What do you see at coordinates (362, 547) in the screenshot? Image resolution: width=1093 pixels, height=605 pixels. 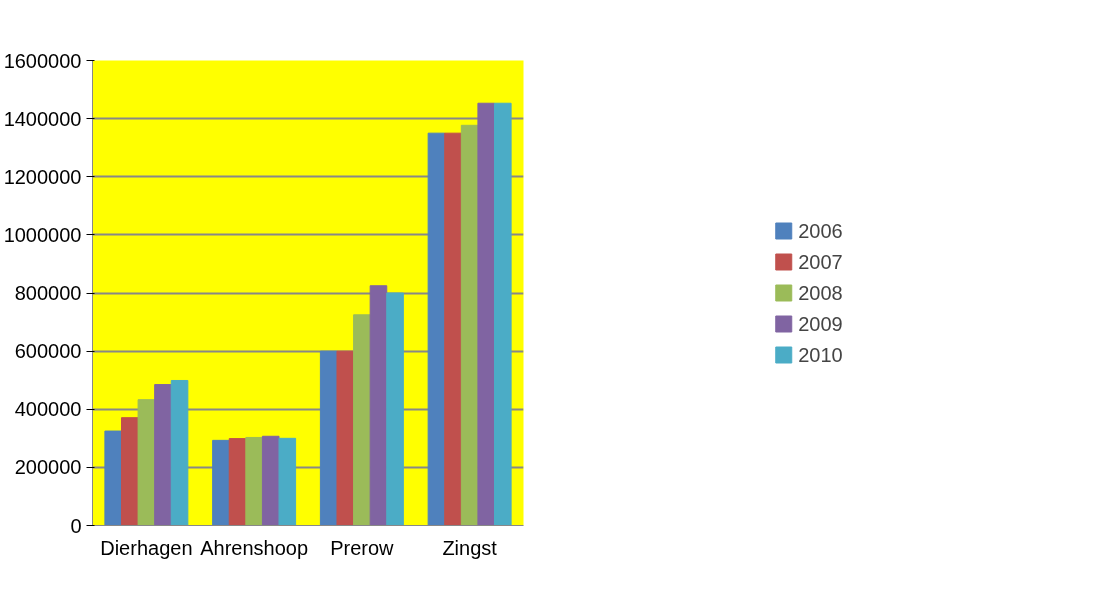 I see `x-tick-label: Prerow` at bounding box center [362, 547].